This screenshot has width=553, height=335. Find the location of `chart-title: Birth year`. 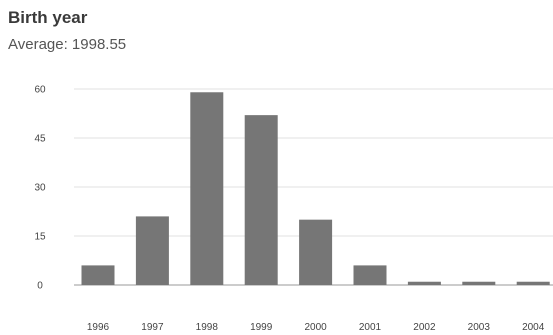

chart-title: Birth year is located at coordinates (48, 17).